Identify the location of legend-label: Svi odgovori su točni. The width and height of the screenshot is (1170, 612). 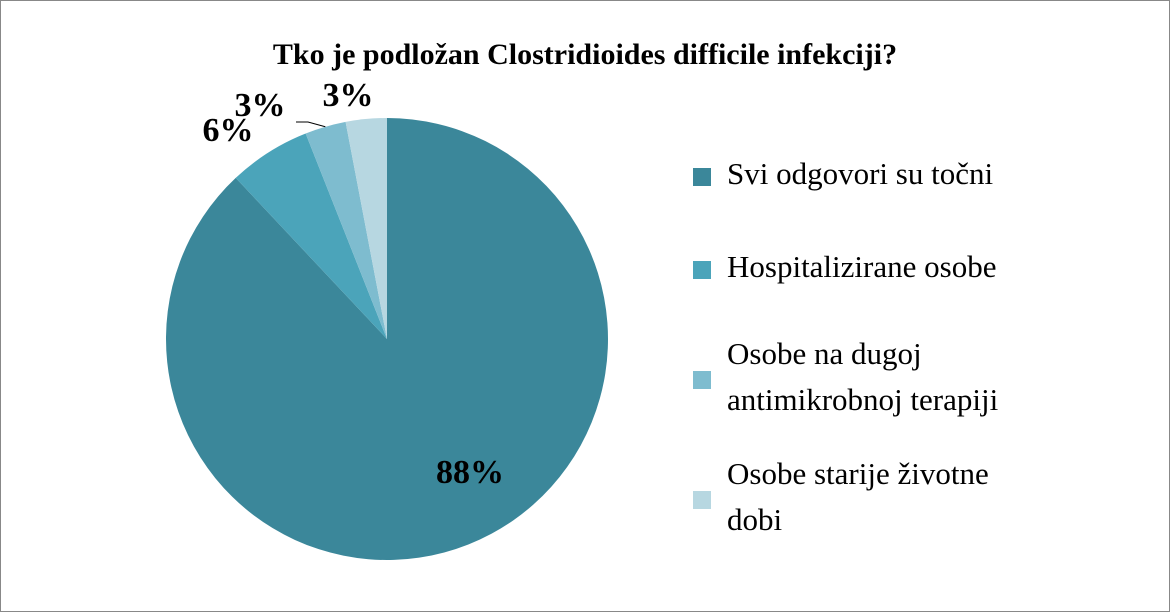
(860, 173).